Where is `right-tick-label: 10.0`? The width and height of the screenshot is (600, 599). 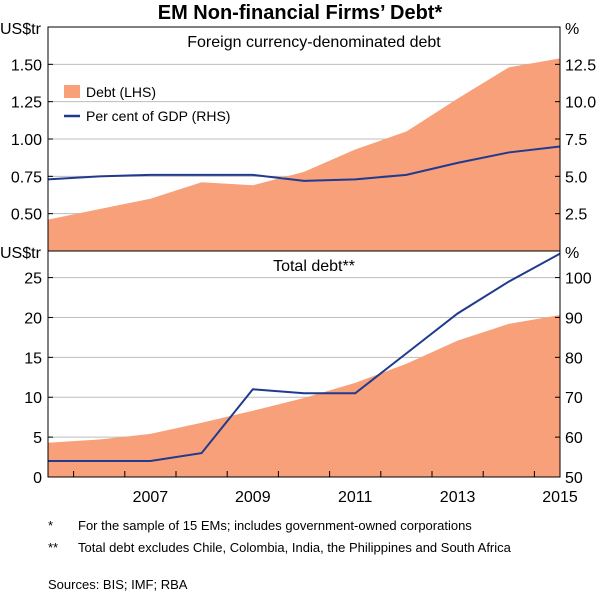 right-tick-label: 10.0 is located at coordinates (580, 103).